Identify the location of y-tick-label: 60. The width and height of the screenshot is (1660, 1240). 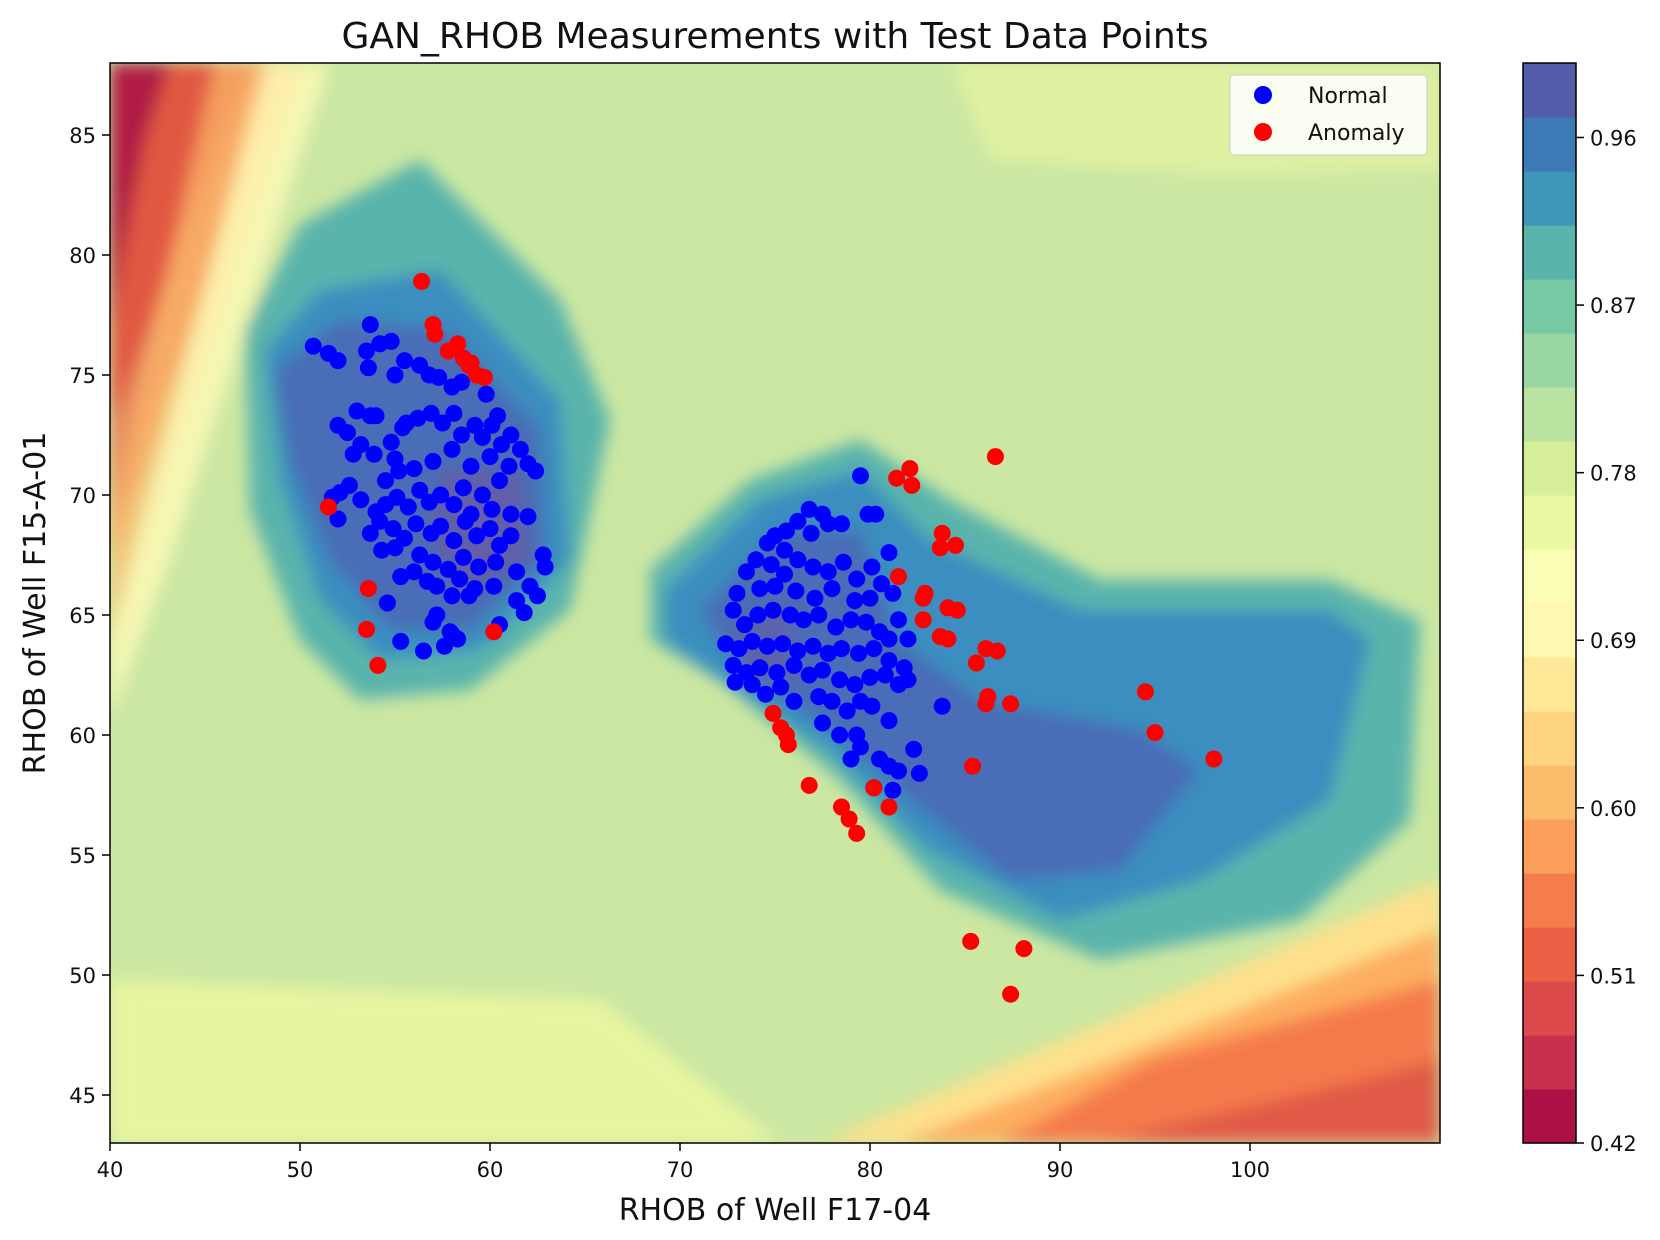
(82, 736).